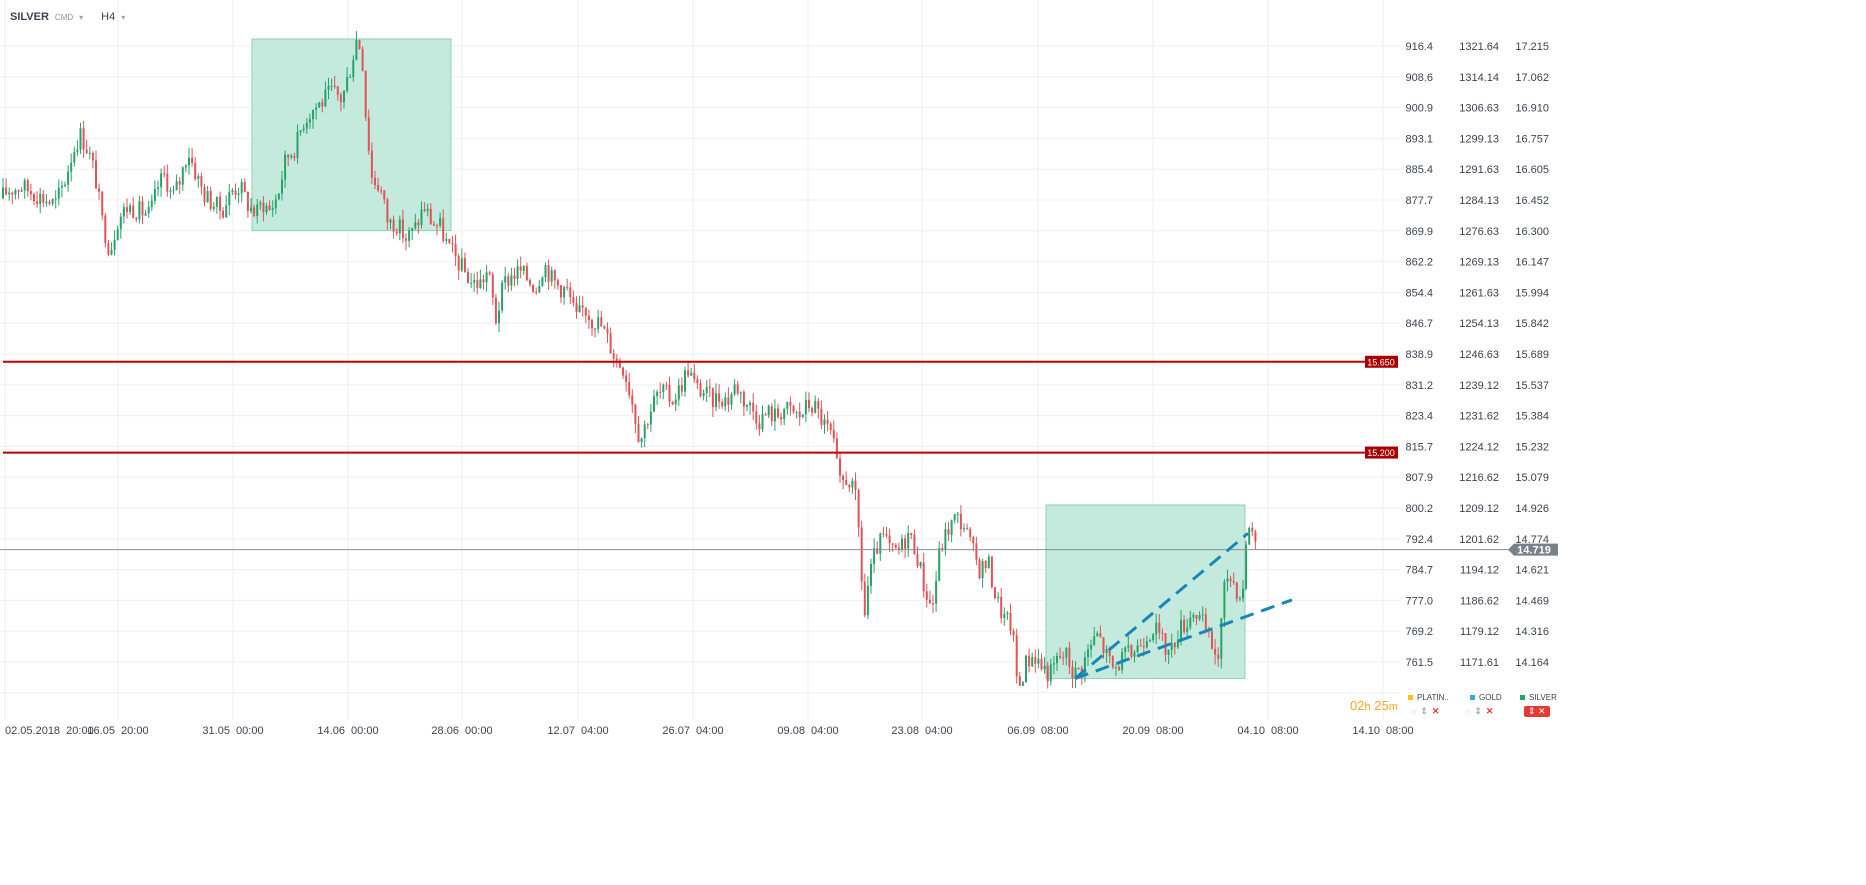  I want to click on x-tick-label: 14.10 08:00, so click(1382, 731).